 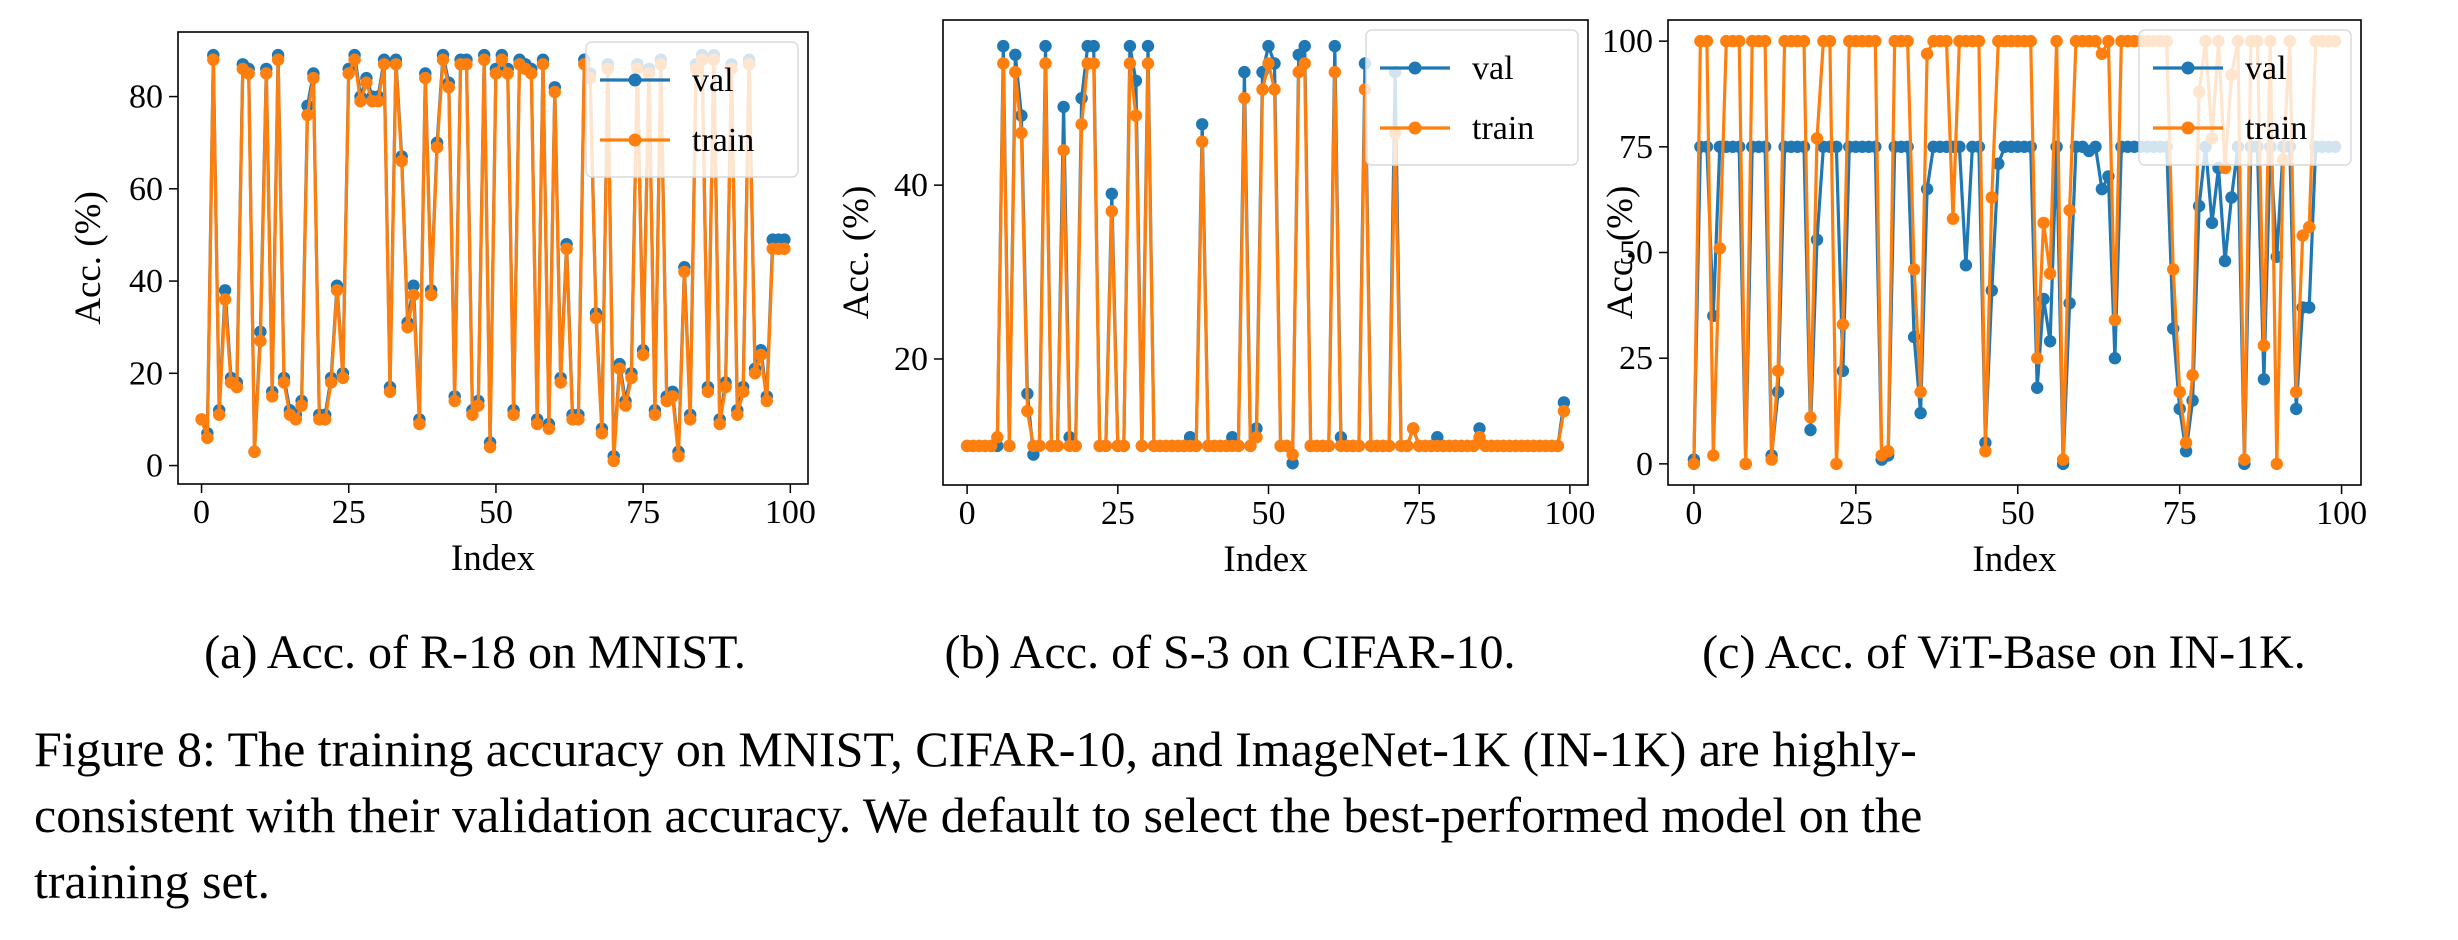 I want to click on x-tick-label: 25, so click(x=349, y=512).